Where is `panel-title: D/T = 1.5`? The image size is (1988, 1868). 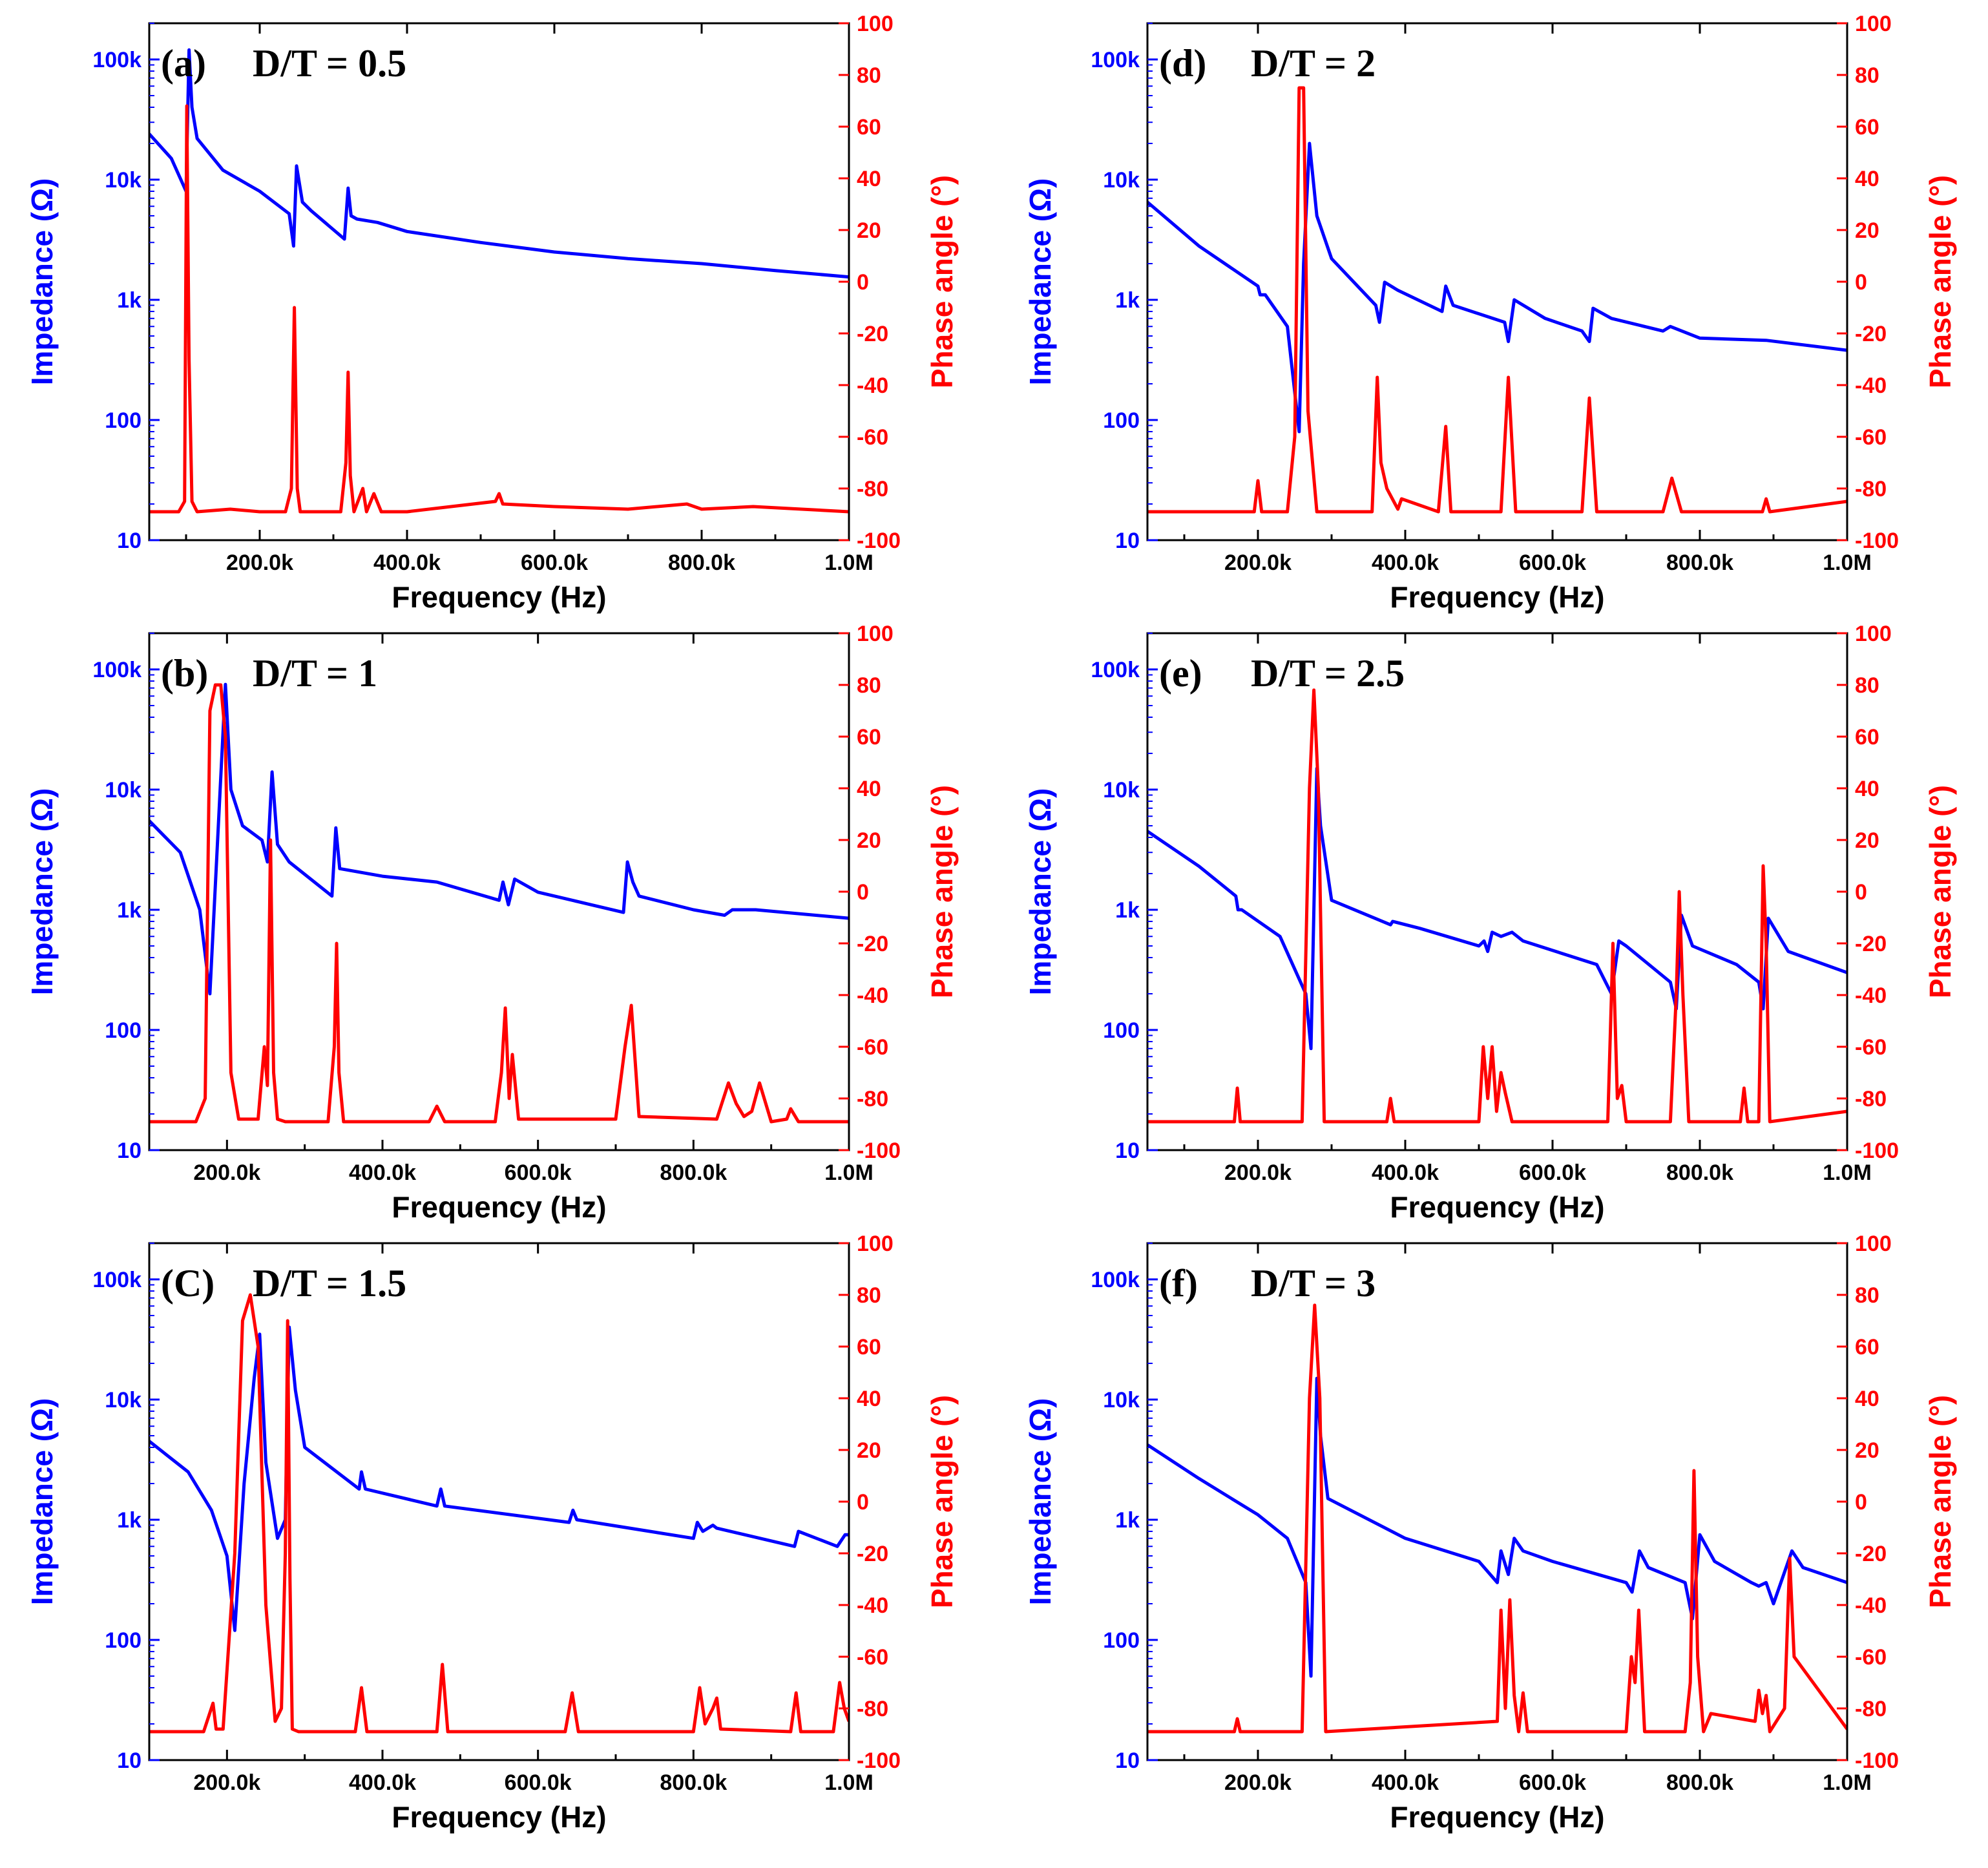
panel-title: D/T = 1.5 is located at coordinates (329, 1283).